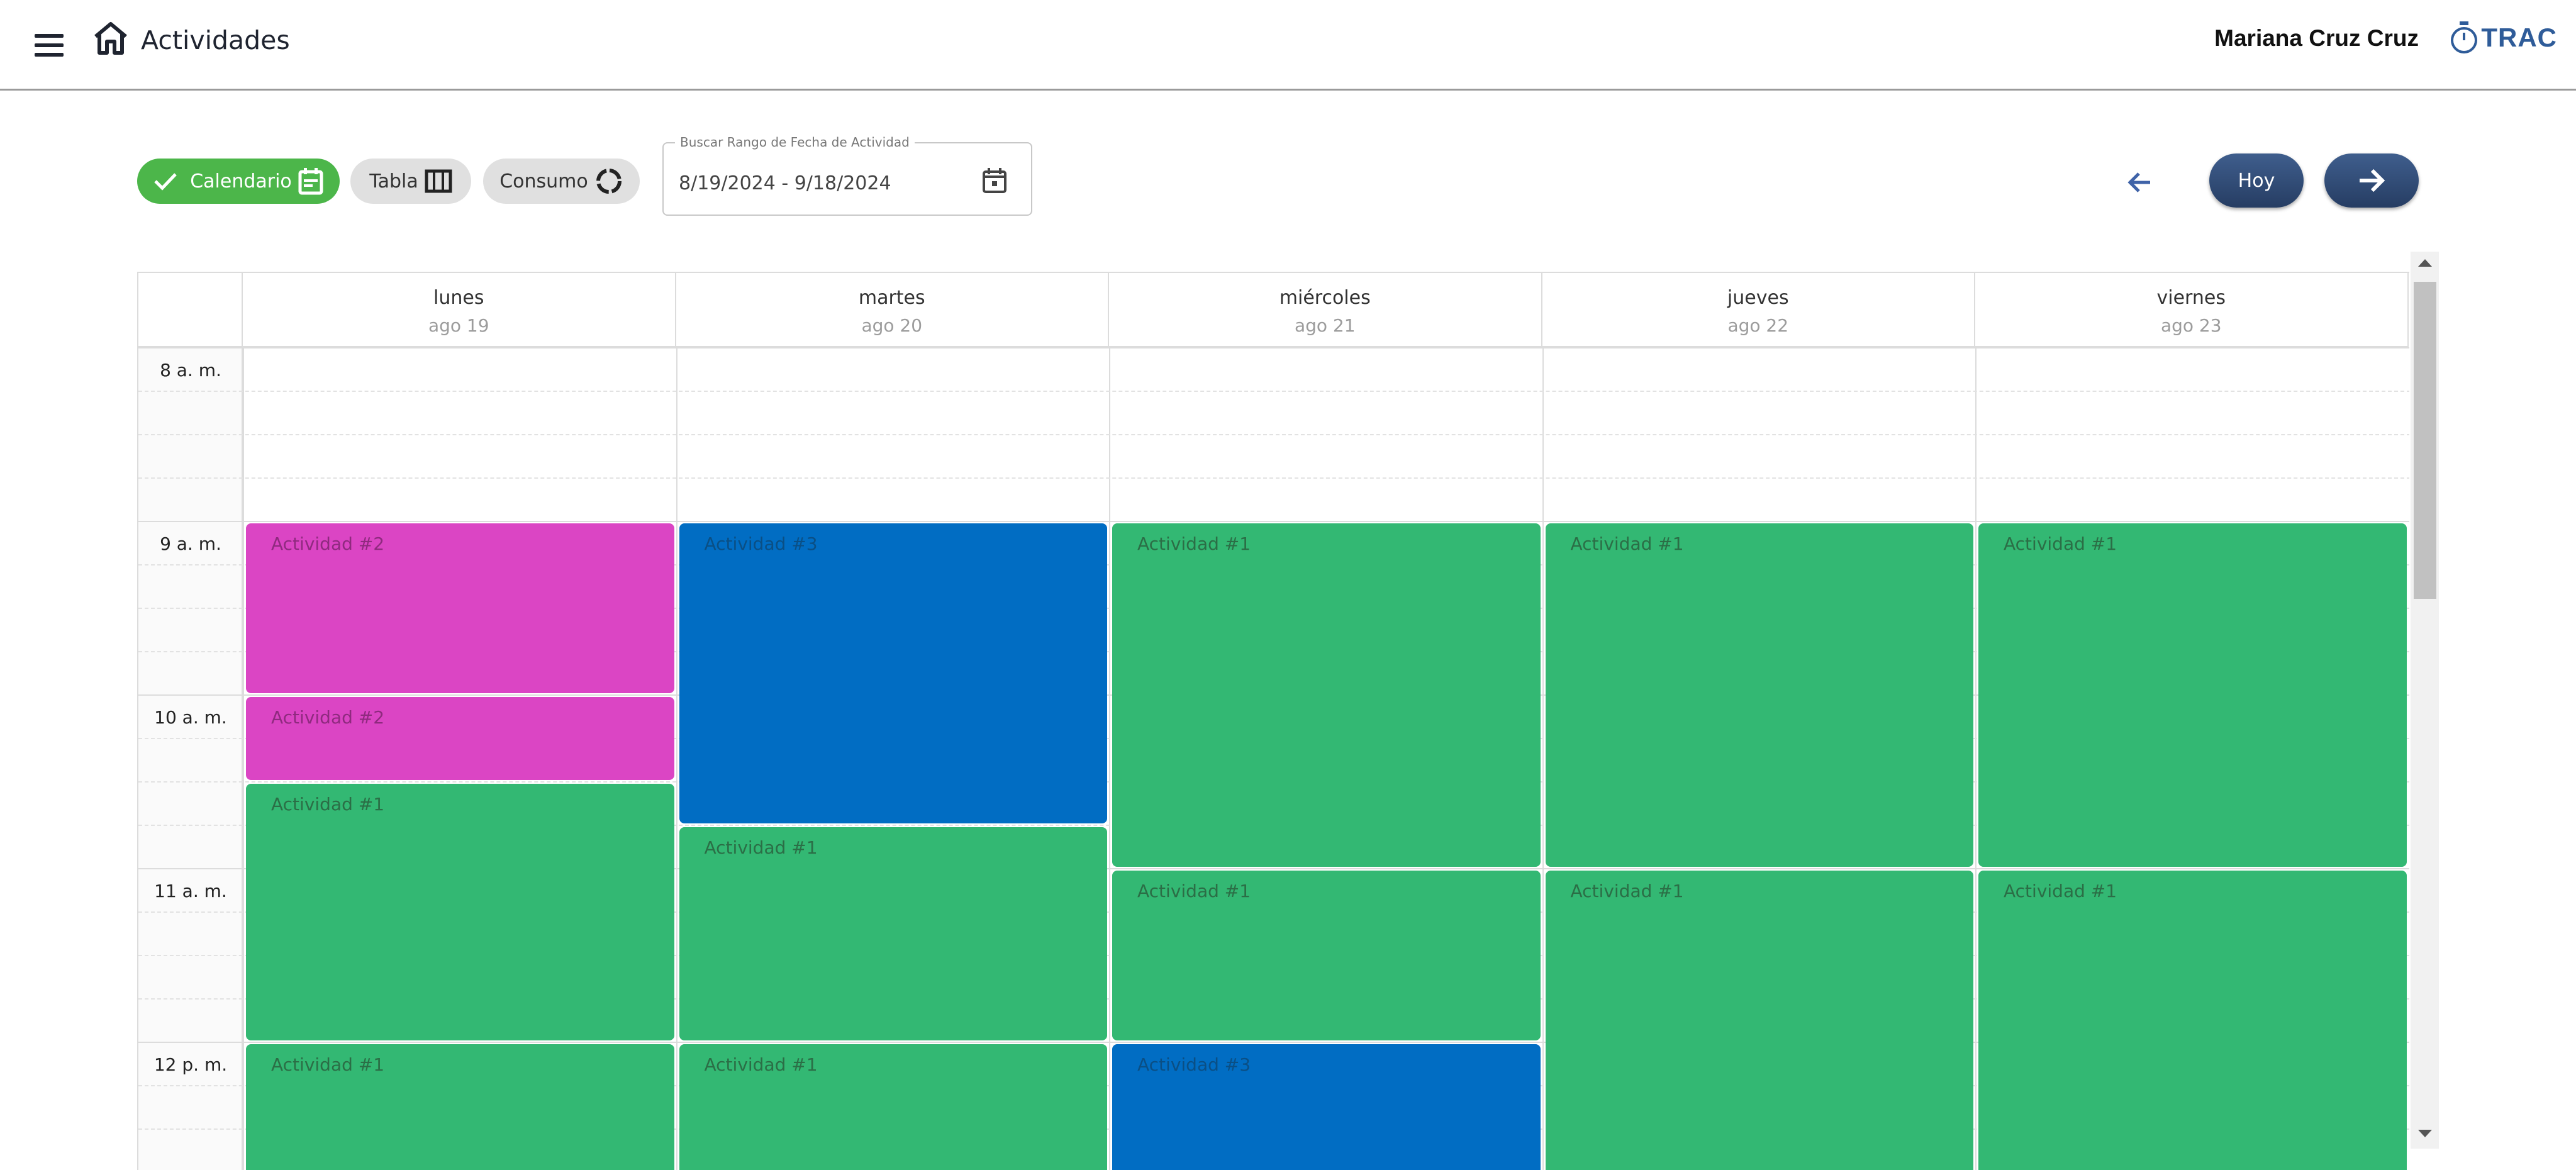 The height and width of the screenshot is (1170, 2576). I want to click on table-columns-icon, so click(438, 181).